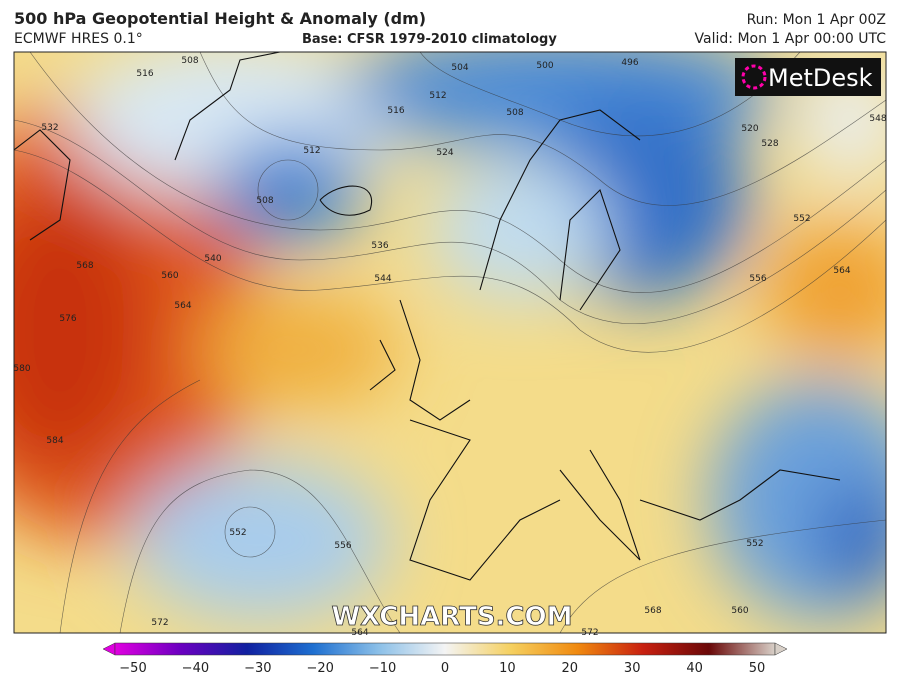  Describe the element at coordinates (544, 66) in the screenshot. I see `contour-label: 500` at that location.